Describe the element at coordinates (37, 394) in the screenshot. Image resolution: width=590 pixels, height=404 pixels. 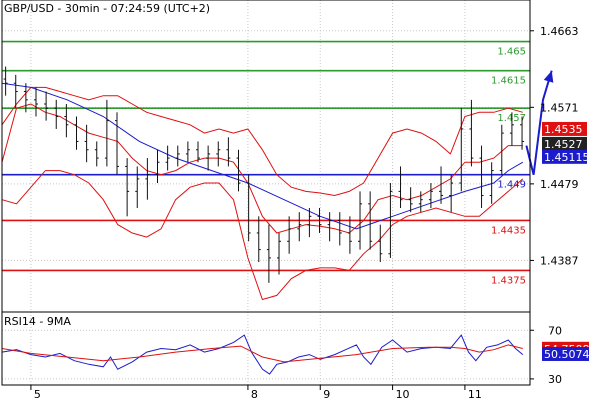
I see `x-axis-label: 5` at that location.